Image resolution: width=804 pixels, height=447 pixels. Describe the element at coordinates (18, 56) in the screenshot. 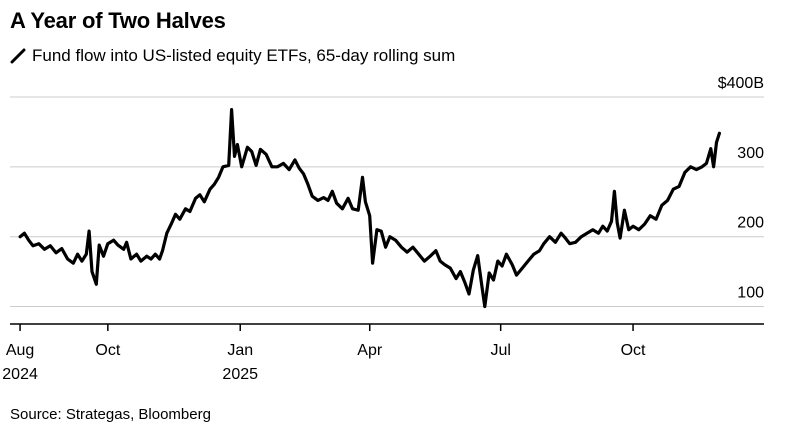

I see `line-legend-icon` at that location.